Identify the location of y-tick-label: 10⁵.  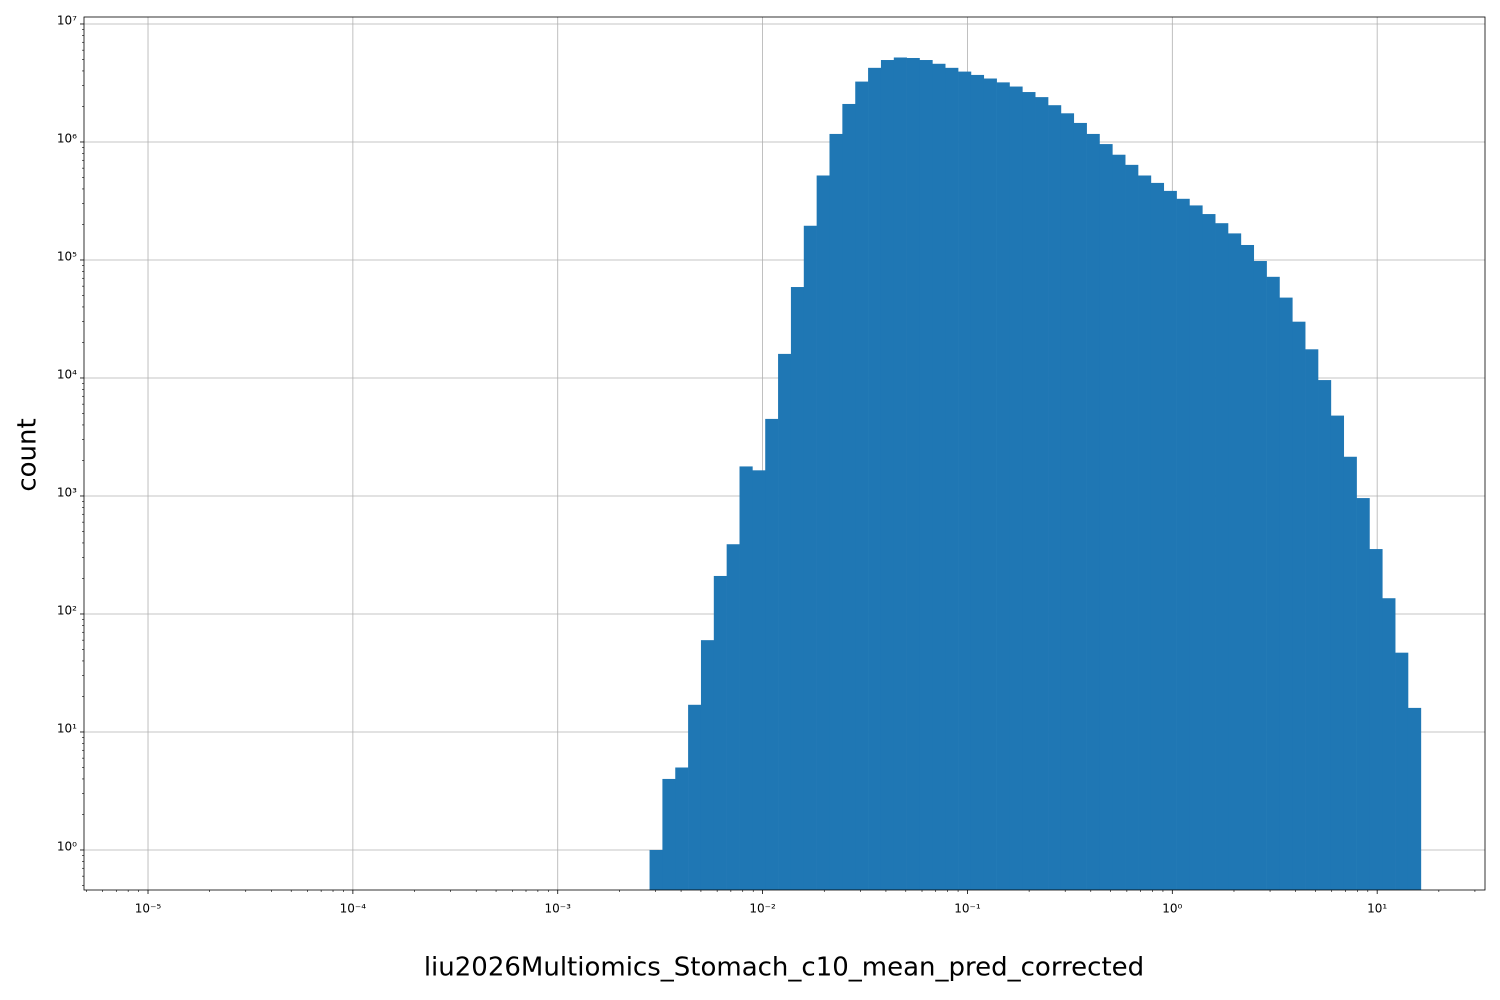
(67, 256).